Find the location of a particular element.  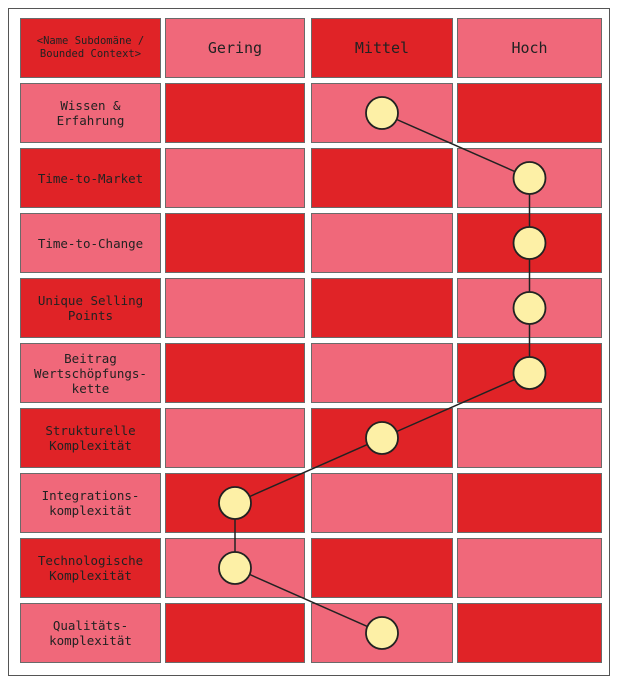

row-label-cell-text: Time-to-Market is located at coordinates (90, 178).